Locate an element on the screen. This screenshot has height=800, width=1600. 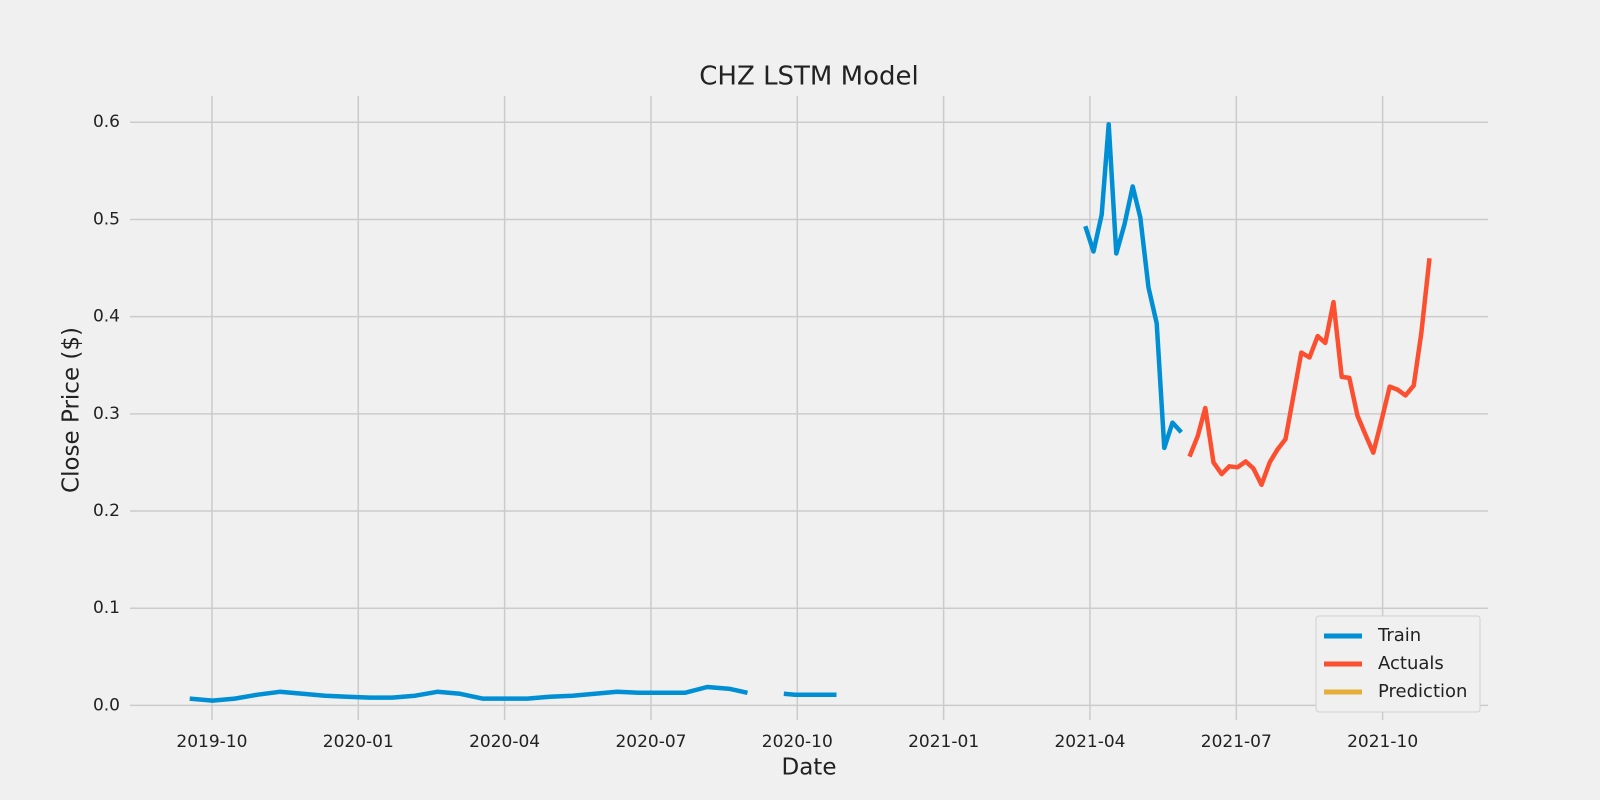
x-tick-label: 2020-07 is located at coordinates (650, 742).